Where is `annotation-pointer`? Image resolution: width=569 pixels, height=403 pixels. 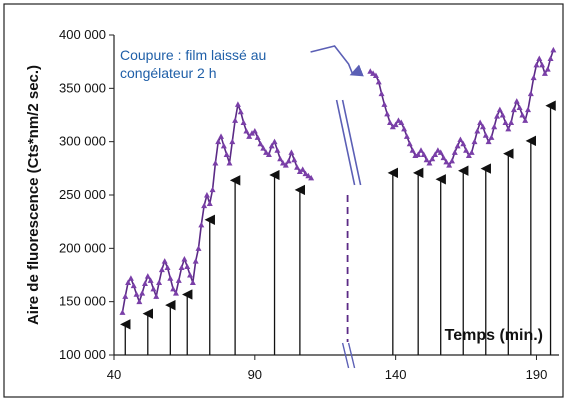
annotation-pointer is located at coordinates (337, 61).